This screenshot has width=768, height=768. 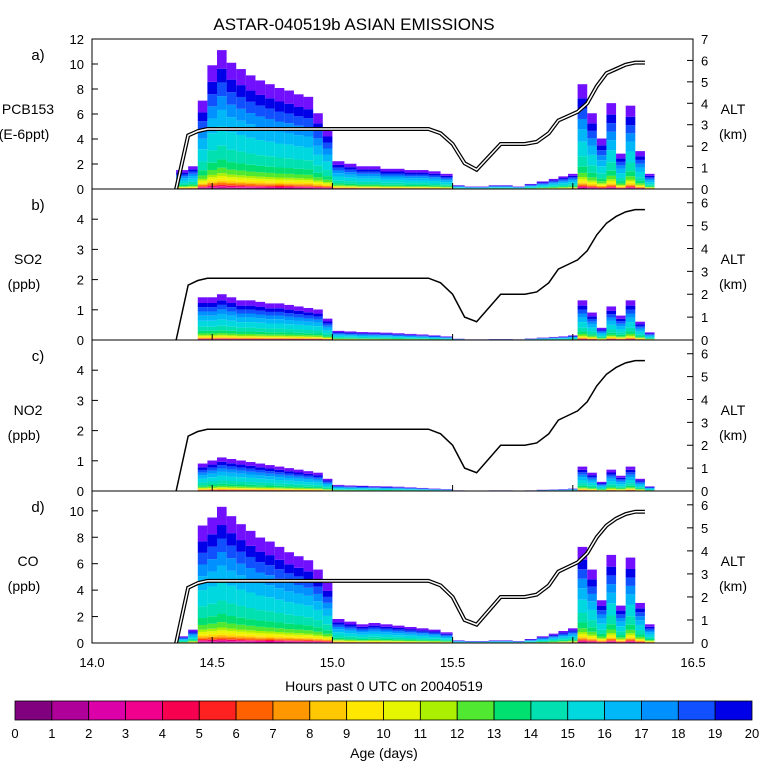 I want to click on y2-tick-label: 0, so click(x=704, y=643).